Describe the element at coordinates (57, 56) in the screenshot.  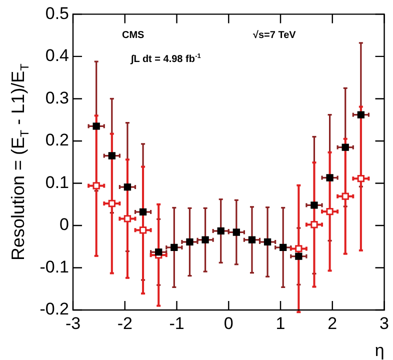
I see `y-tick-label: 0.4` at that location.